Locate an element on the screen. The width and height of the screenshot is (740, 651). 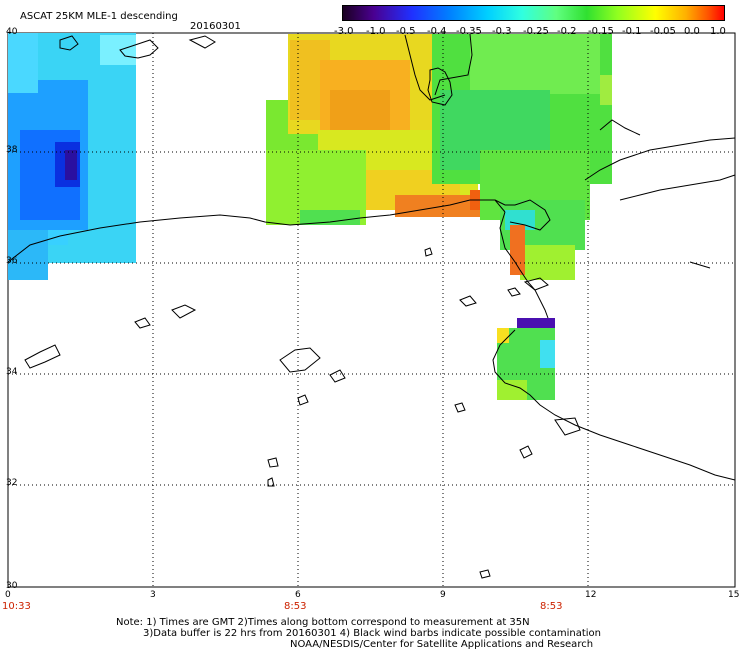
colorbar-label: -1.0 is located at coordinates (376, 31).